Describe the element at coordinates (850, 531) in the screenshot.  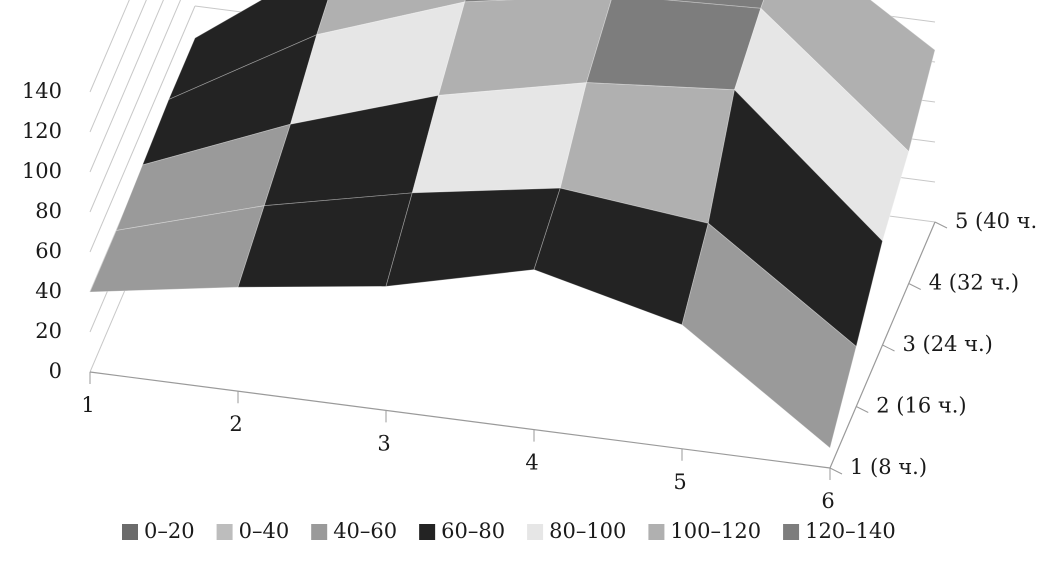
I see `legend-label: 120–140` at that location.